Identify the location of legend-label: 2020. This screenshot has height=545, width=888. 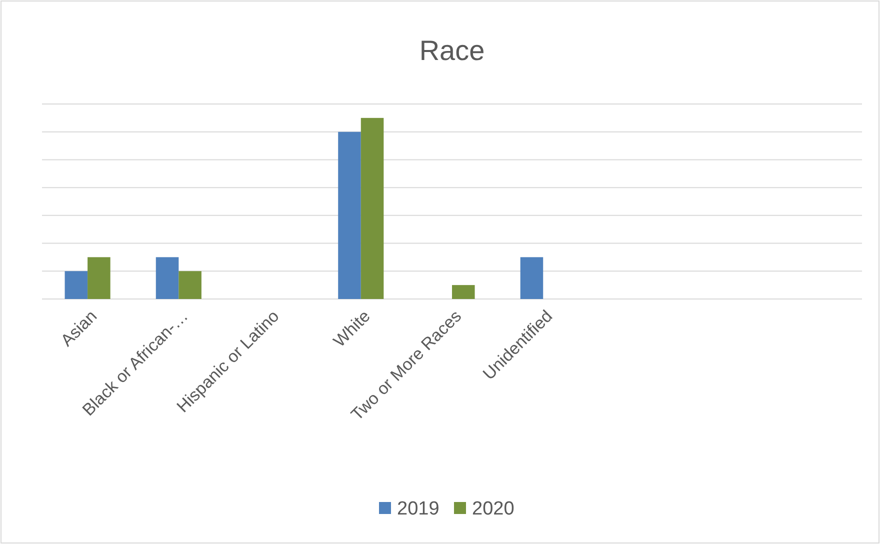
(493, 509).